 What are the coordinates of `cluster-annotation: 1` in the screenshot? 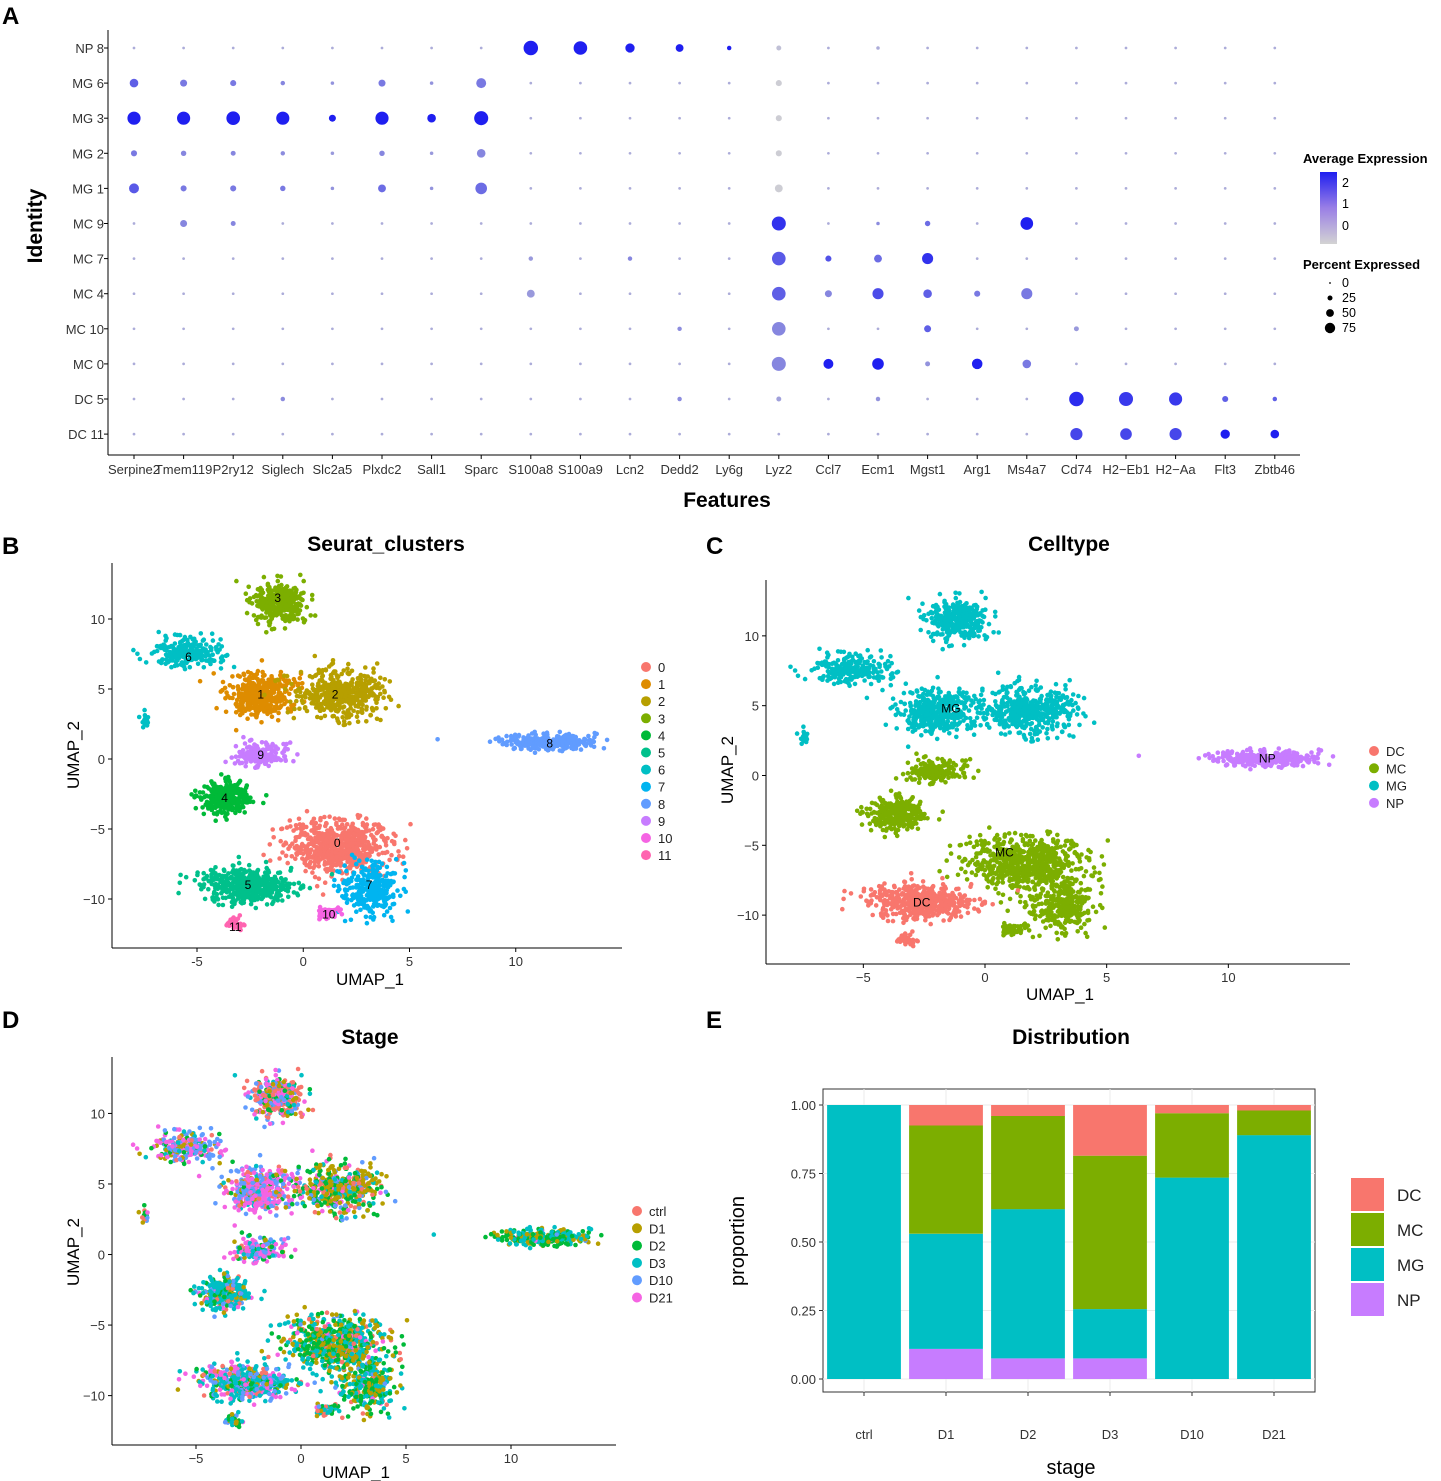 It's located at (260, 695).